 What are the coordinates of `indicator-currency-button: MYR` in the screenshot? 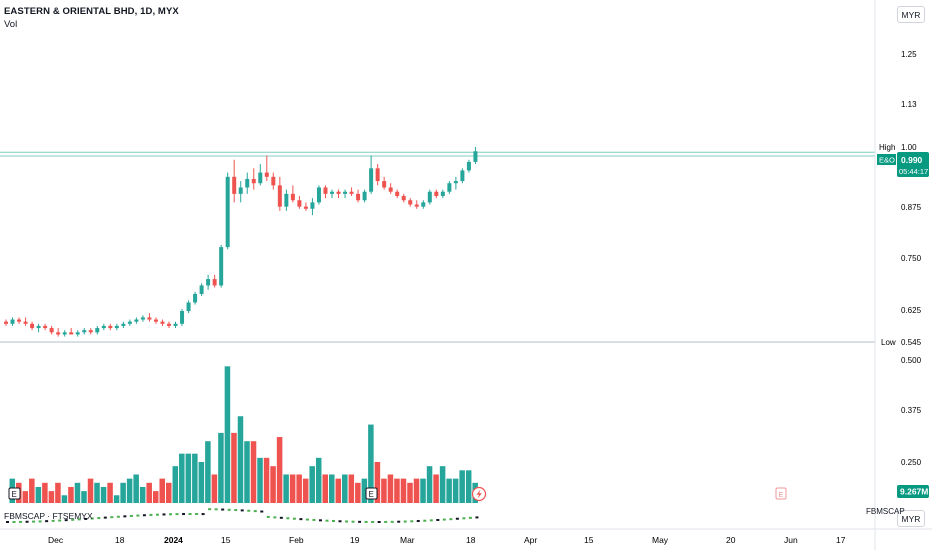 It's located at (911, 518).